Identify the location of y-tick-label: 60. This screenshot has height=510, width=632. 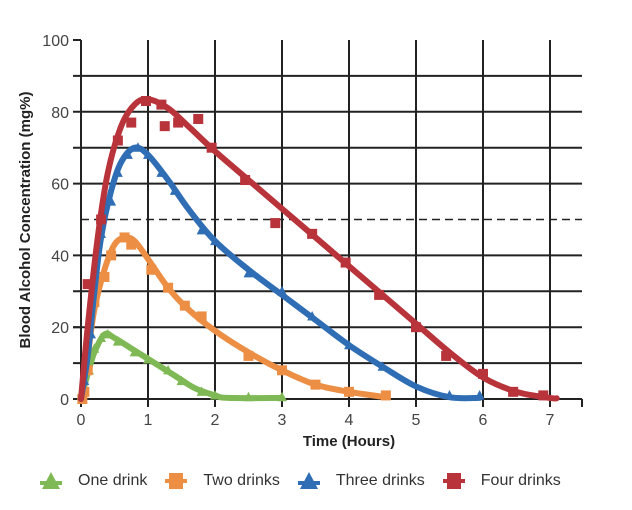
(60, 185).